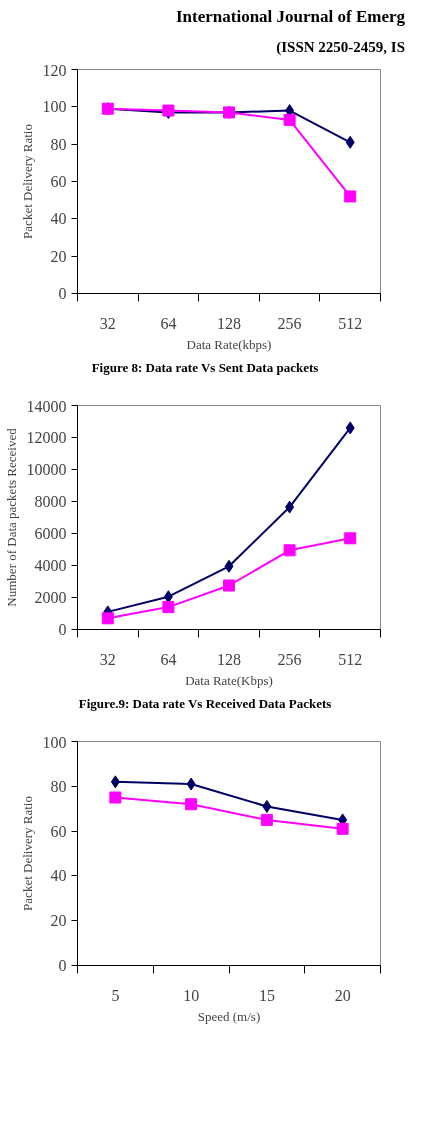 The width and height of the screenshot is (430, 1124). I want to click on caption: Figure 8: Data rate Vs Sent Data packets, so click(205, 368).